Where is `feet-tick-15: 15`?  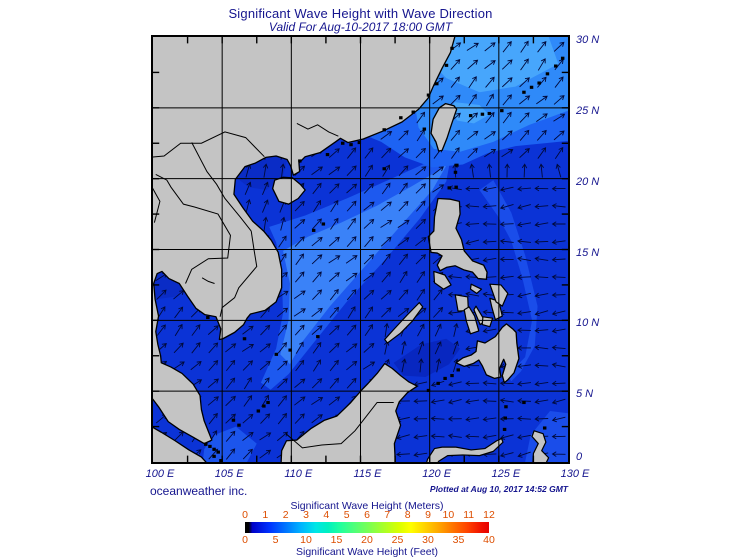 feet-tick-15: 15 is located at coordinates (336, 540).